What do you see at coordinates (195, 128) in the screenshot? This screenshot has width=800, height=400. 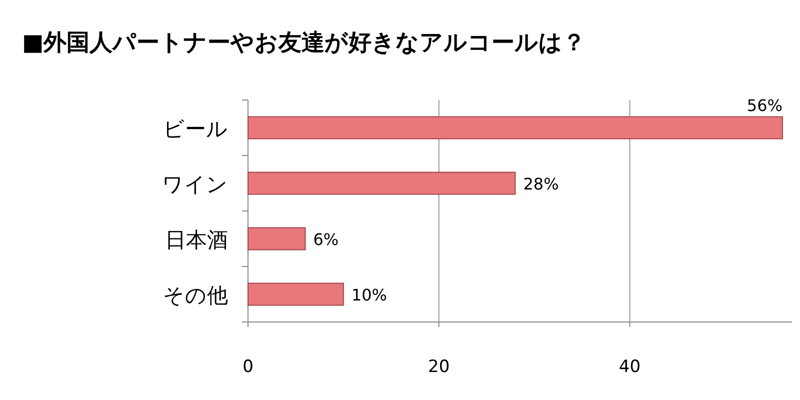 I see `y-tick-label: ビール` at bounding box center [195, 128].